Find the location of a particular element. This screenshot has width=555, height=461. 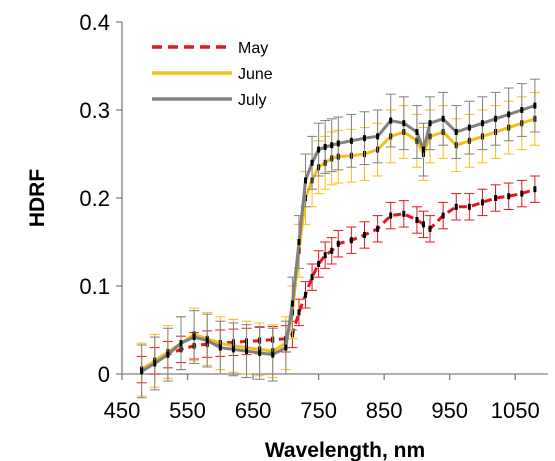

legend-label: July is located at coordinates (252, 100).